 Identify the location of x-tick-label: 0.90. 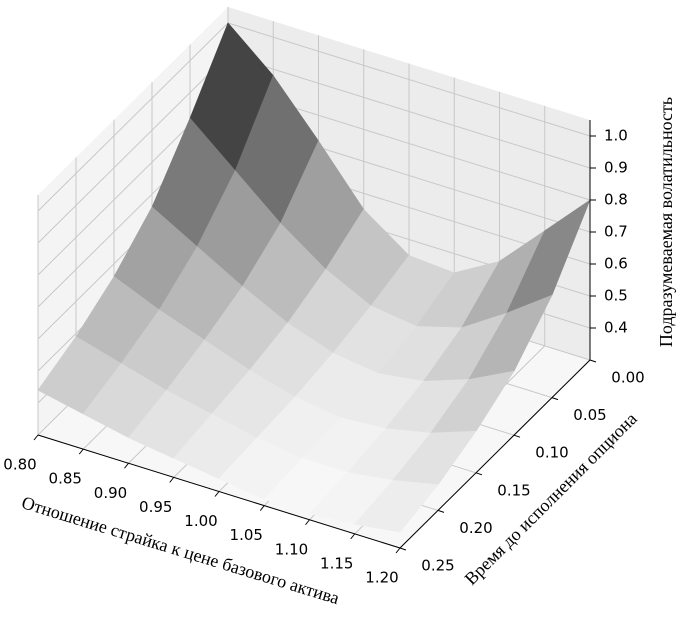
(110, 493).